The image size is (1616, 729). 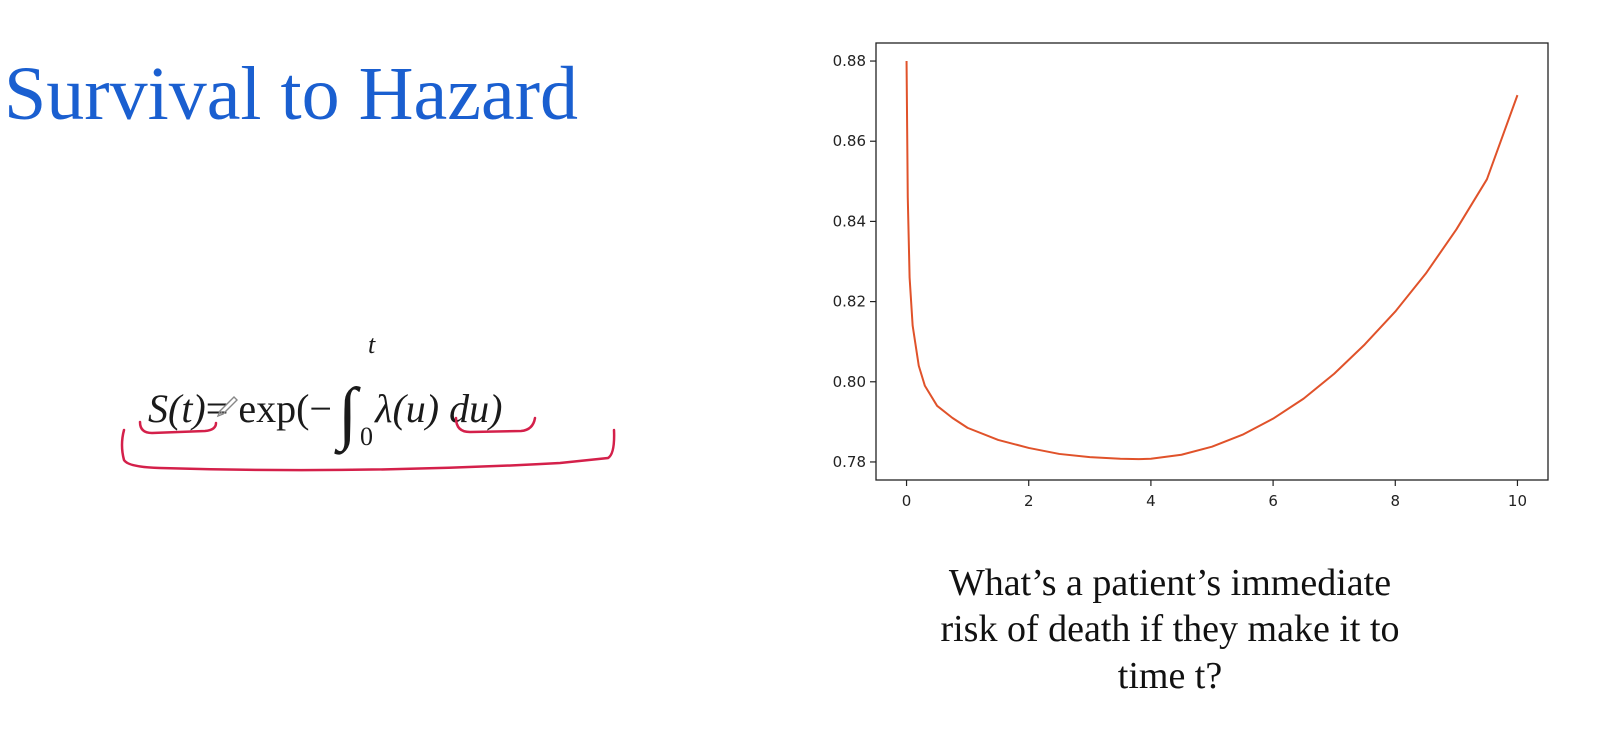 I want to click on hazard-function: λ(u), so click(x=407, y=408).